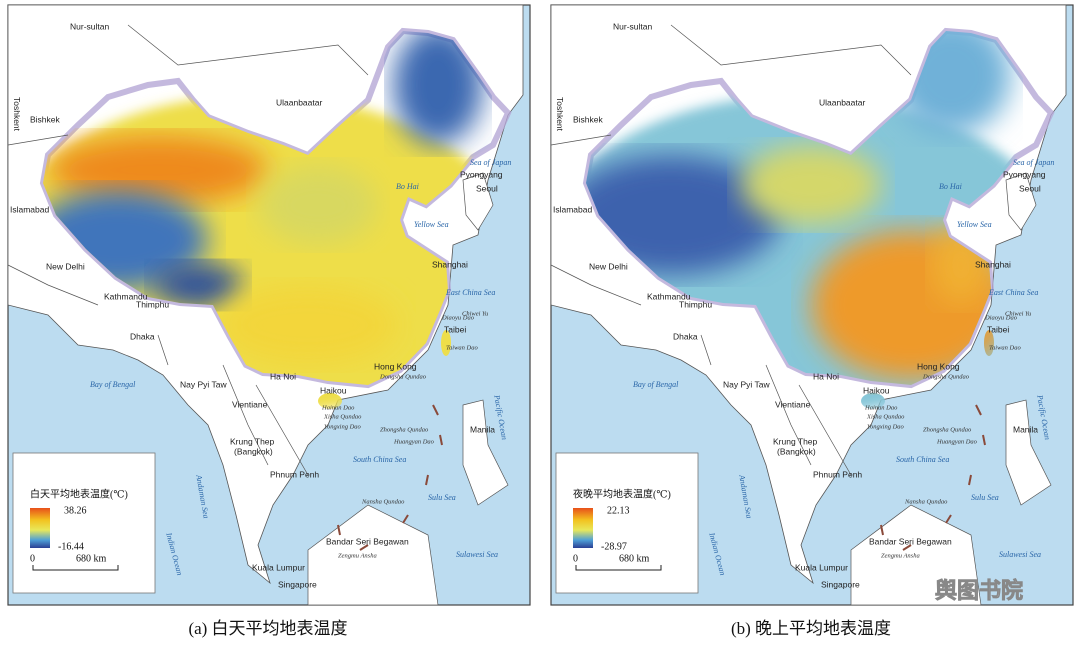  Describe the element at coordinates (811, 628) in the screenshot. I see `caption: (b) 晚上平均地表温度` at that location.